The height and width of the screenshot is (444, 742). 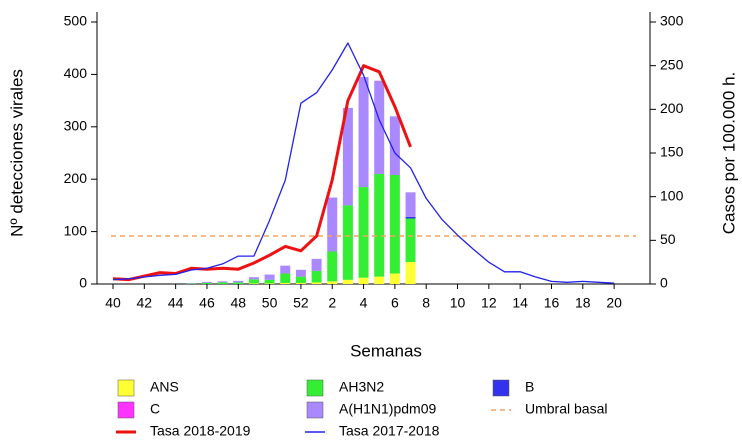 I want to click on legend-label: Tasa 2017-2018, so click(x=389, y=431).